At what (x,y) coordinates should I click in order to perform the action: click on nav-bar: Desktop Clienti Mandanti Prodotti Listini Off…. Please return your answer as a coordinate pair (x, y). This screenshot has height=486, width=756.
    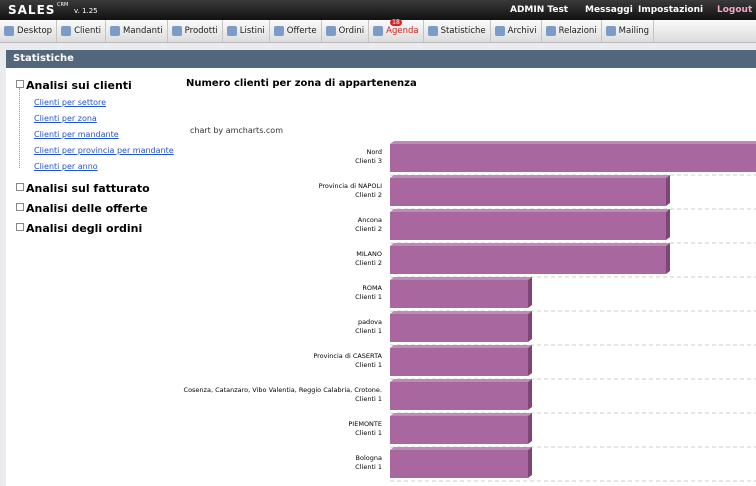
    Looking at the image, I should click on (378, 31).